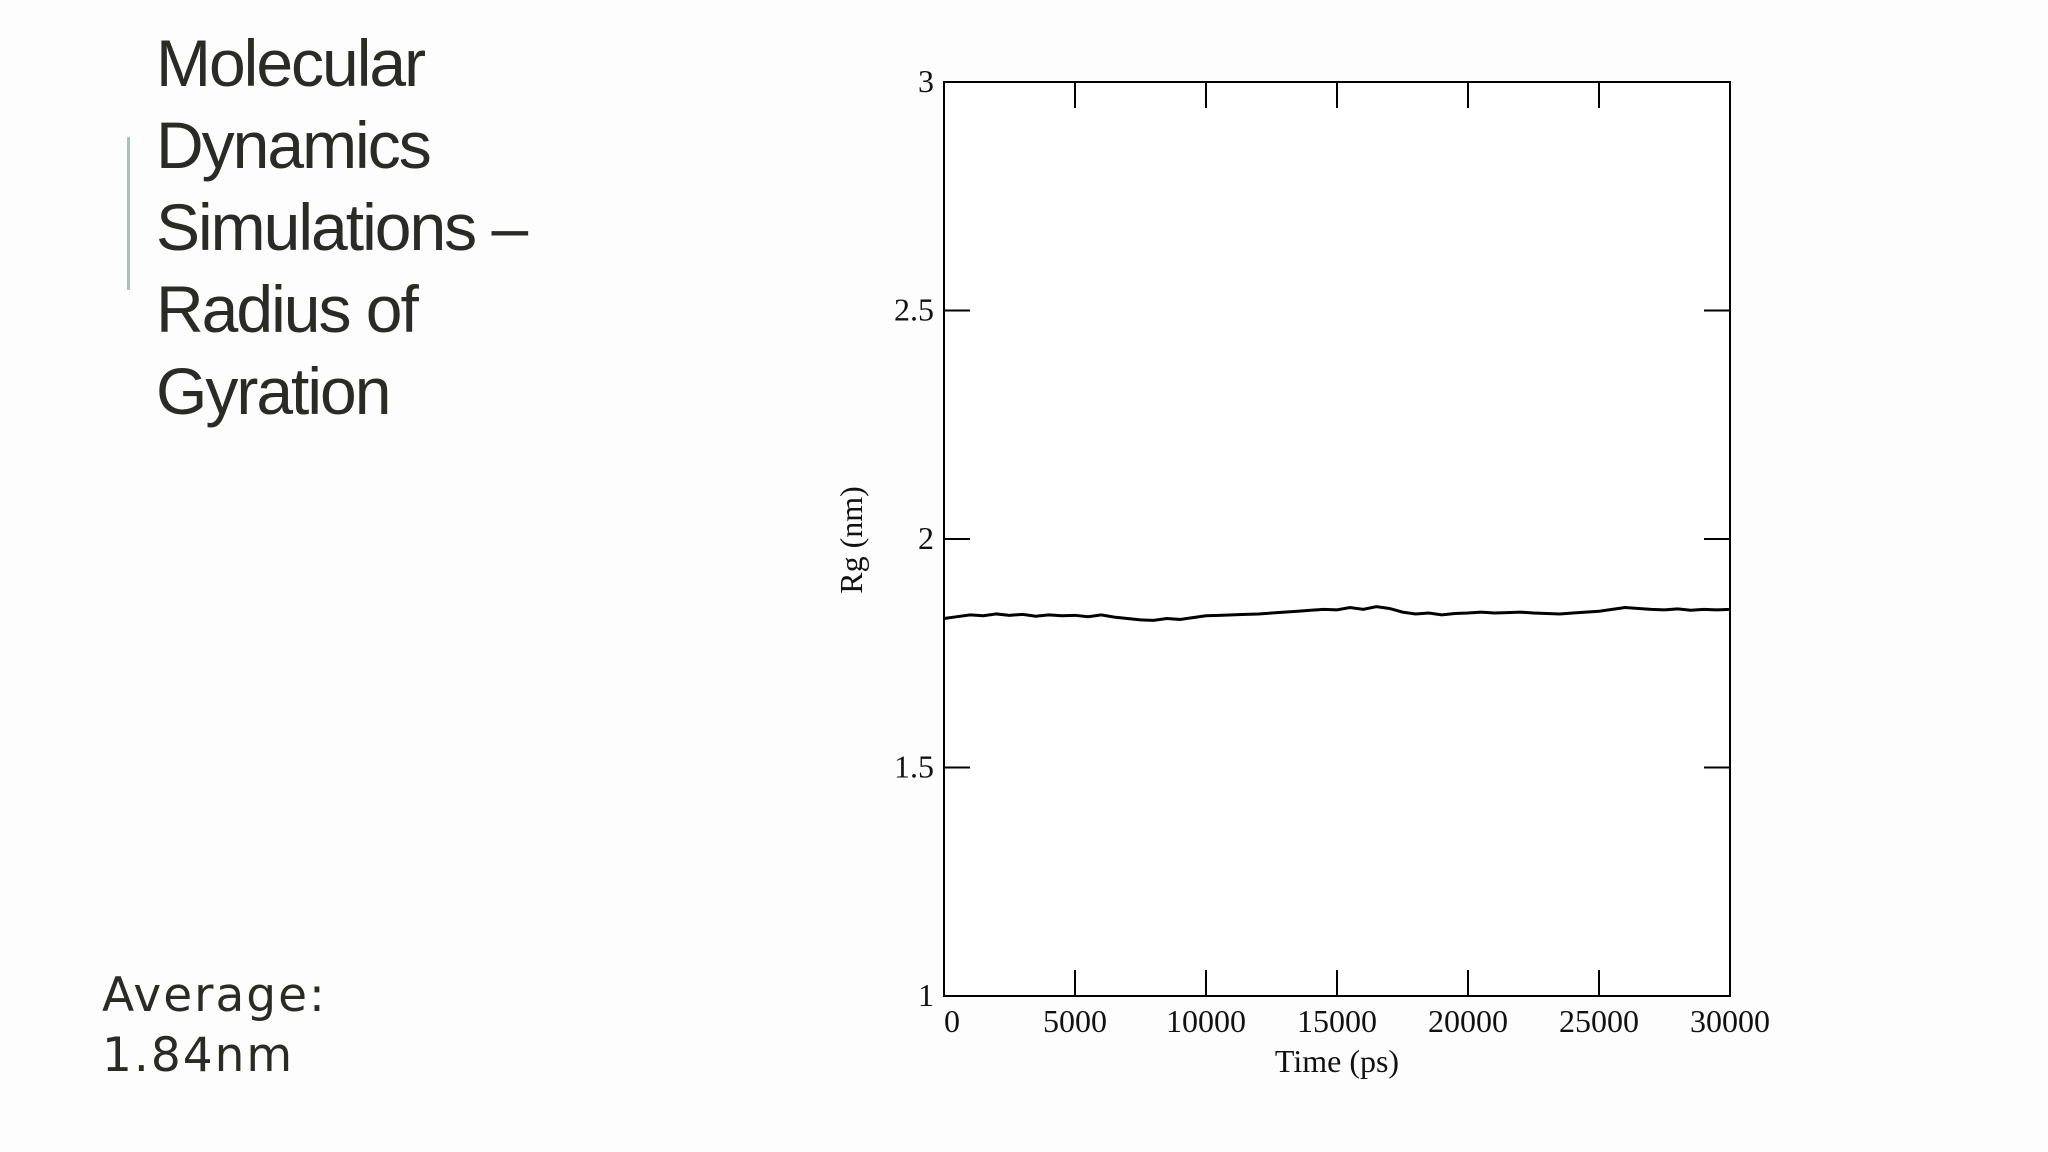 The image size is (2048, 1152). Describe the element at coordinates (214, 1025) in the screenshot. I see `average-note: Average: 1.84nm` at that location.